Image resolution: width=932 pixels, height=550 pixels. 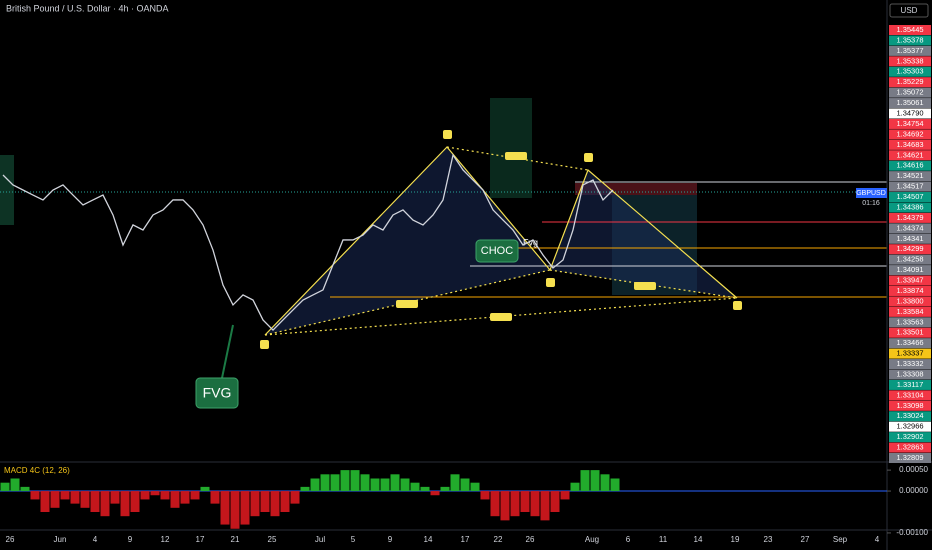 What do you see at coordinates (909, 321) in the screenshot?
I see `price-label: 1.33563` at bounding box center [909, 321].